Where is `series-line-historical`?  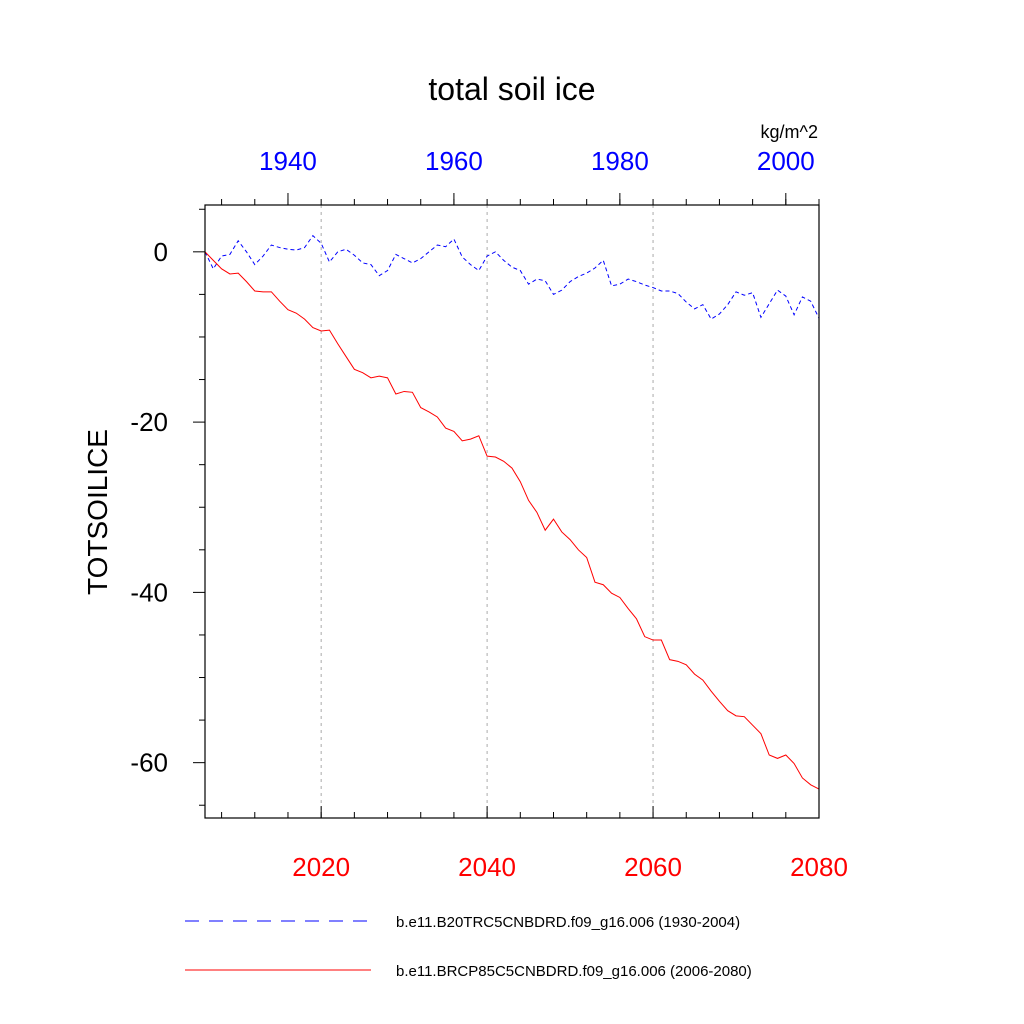
series-line-historical is located at coordinates (512, 277).